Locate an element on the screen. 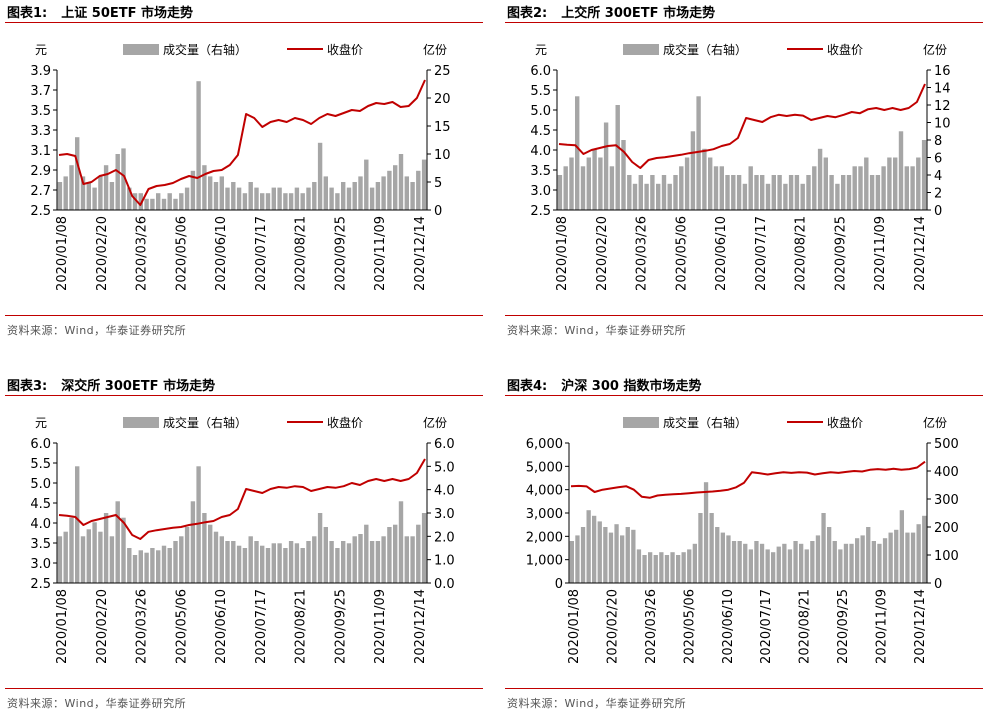 Image resolution: width=985 pixels, height=719 pixels. left-tick-label: 6,000 is located at coordinates (544, 444).